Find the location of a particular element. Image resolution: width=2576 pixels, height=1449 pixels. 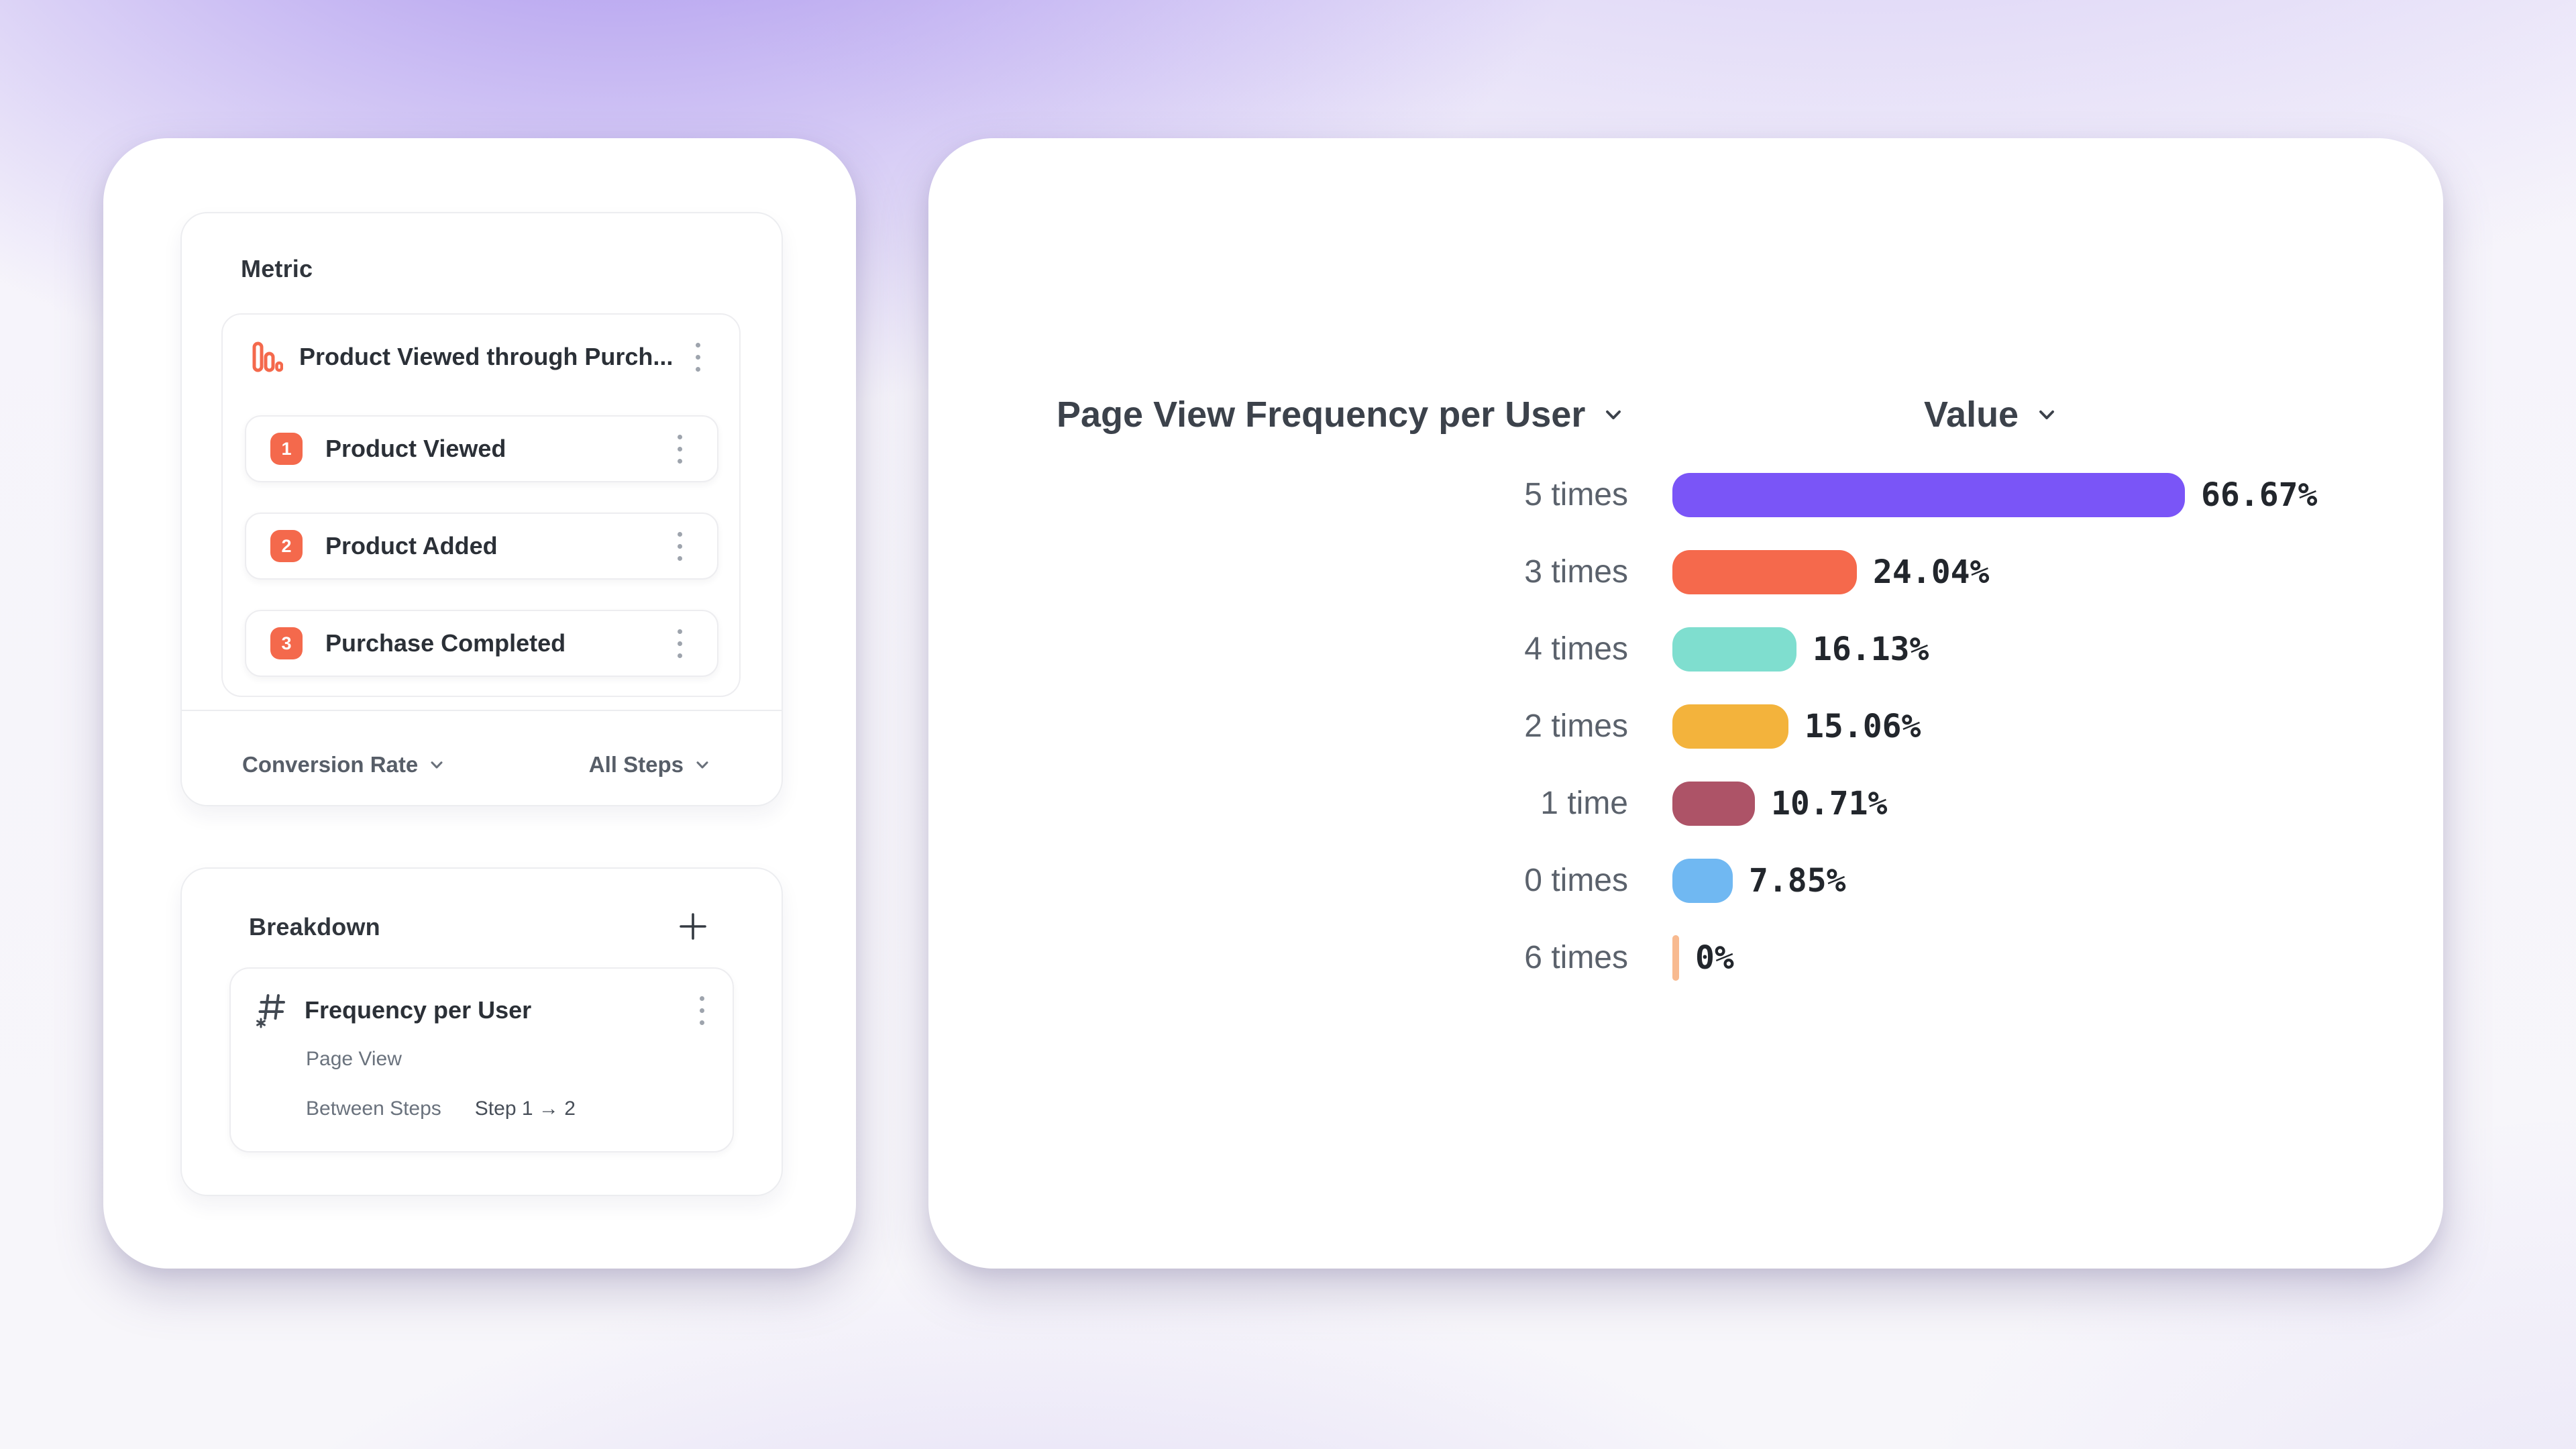

breakdown-item-header: Frequency per User is located at coordinates (482, 1010).